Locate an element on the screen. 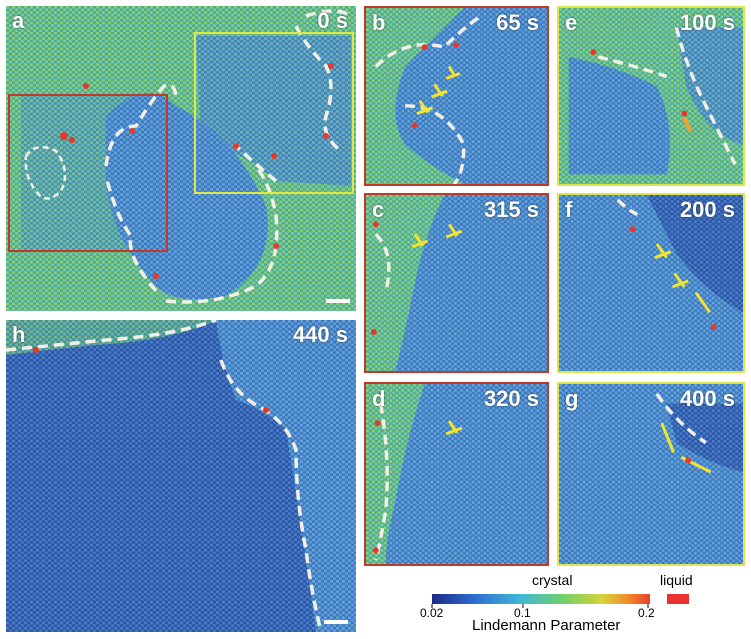  micrograph-f is located at coordinates (651, 283).